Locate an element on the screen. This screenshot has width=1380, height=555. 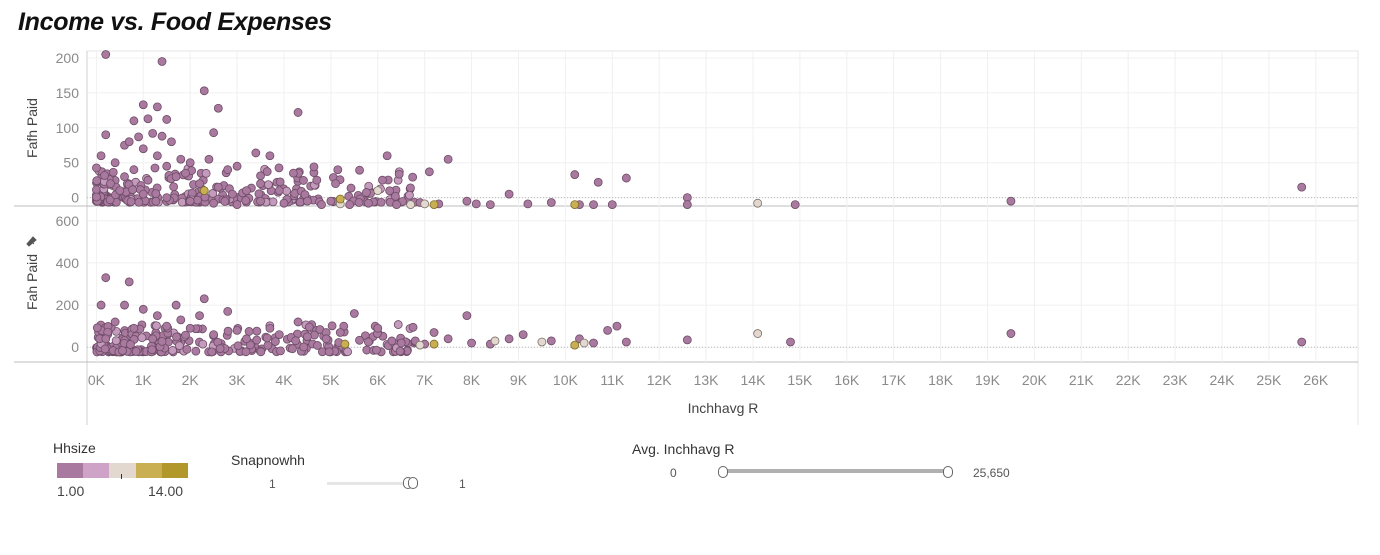
snap-slider-handle-right is located at coordinates (413, 483).